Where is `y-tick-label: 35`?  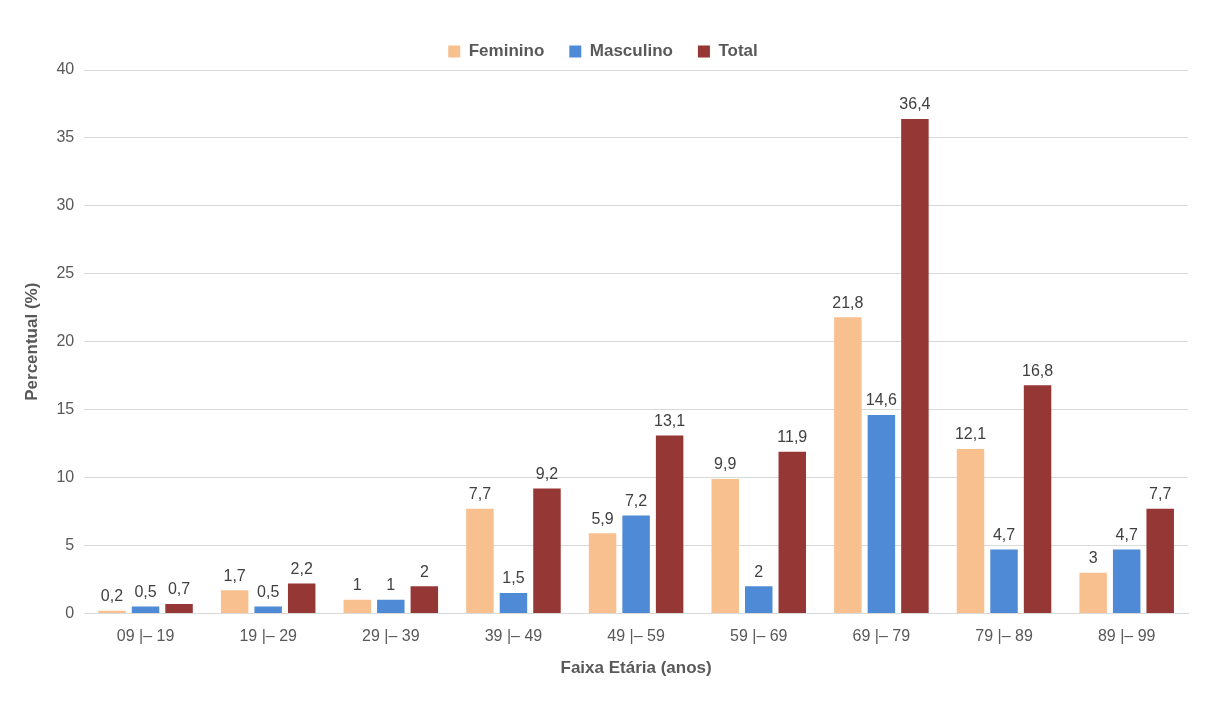 y-tick-label: 35 is located at coordinates (65, 137).